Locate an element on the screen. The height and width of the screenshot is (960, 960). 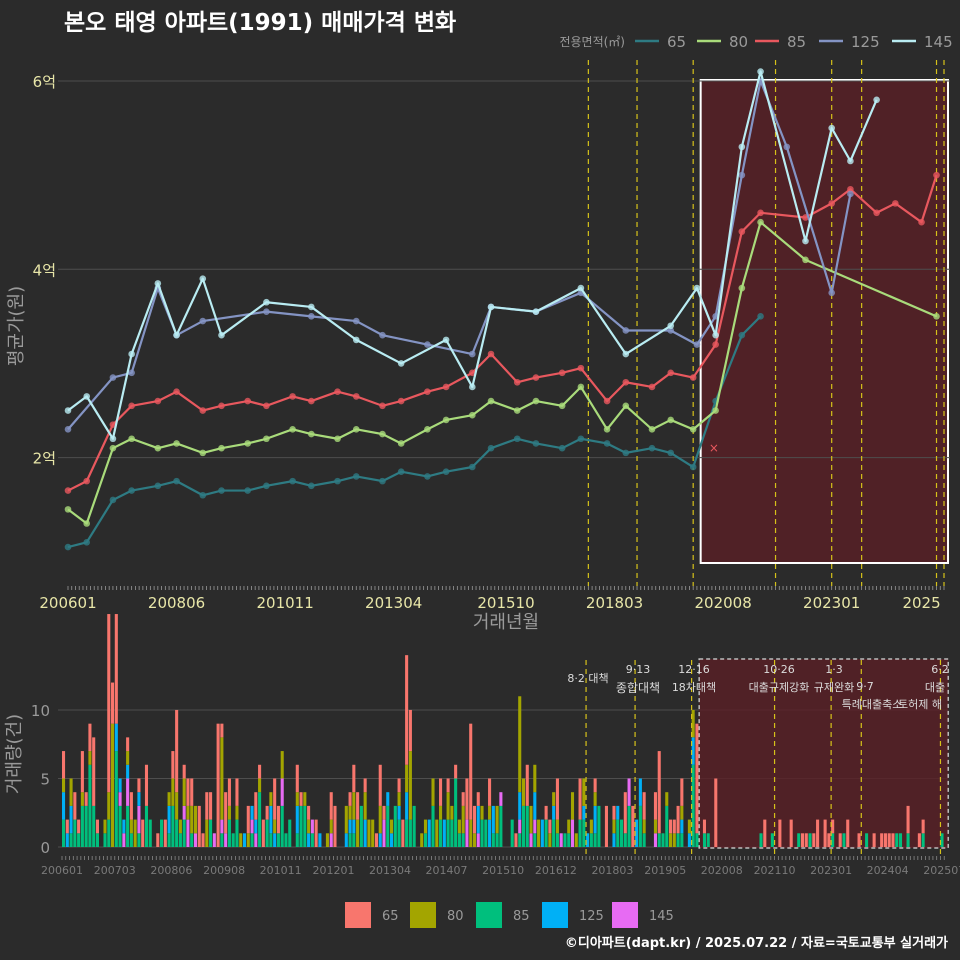
y-tick-label: 0 is located at coordinates (45, 848).